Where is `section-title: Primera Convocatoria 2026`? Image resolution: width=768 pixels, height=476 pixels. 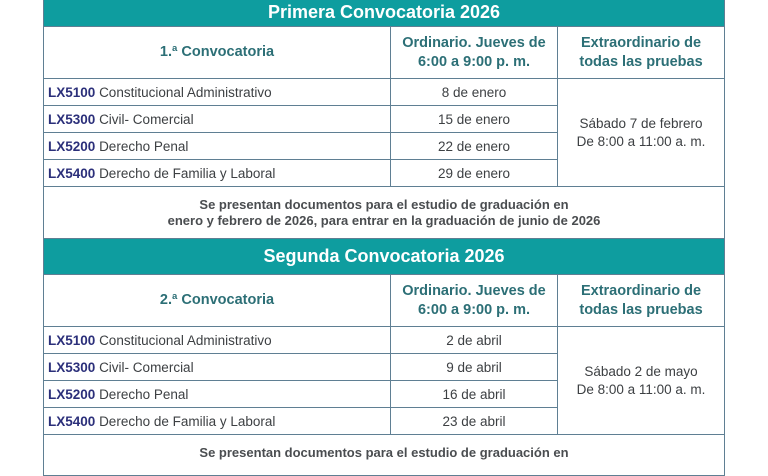
section-title: Primera Convocatoria 2026 is located at coordinates (384, 13).